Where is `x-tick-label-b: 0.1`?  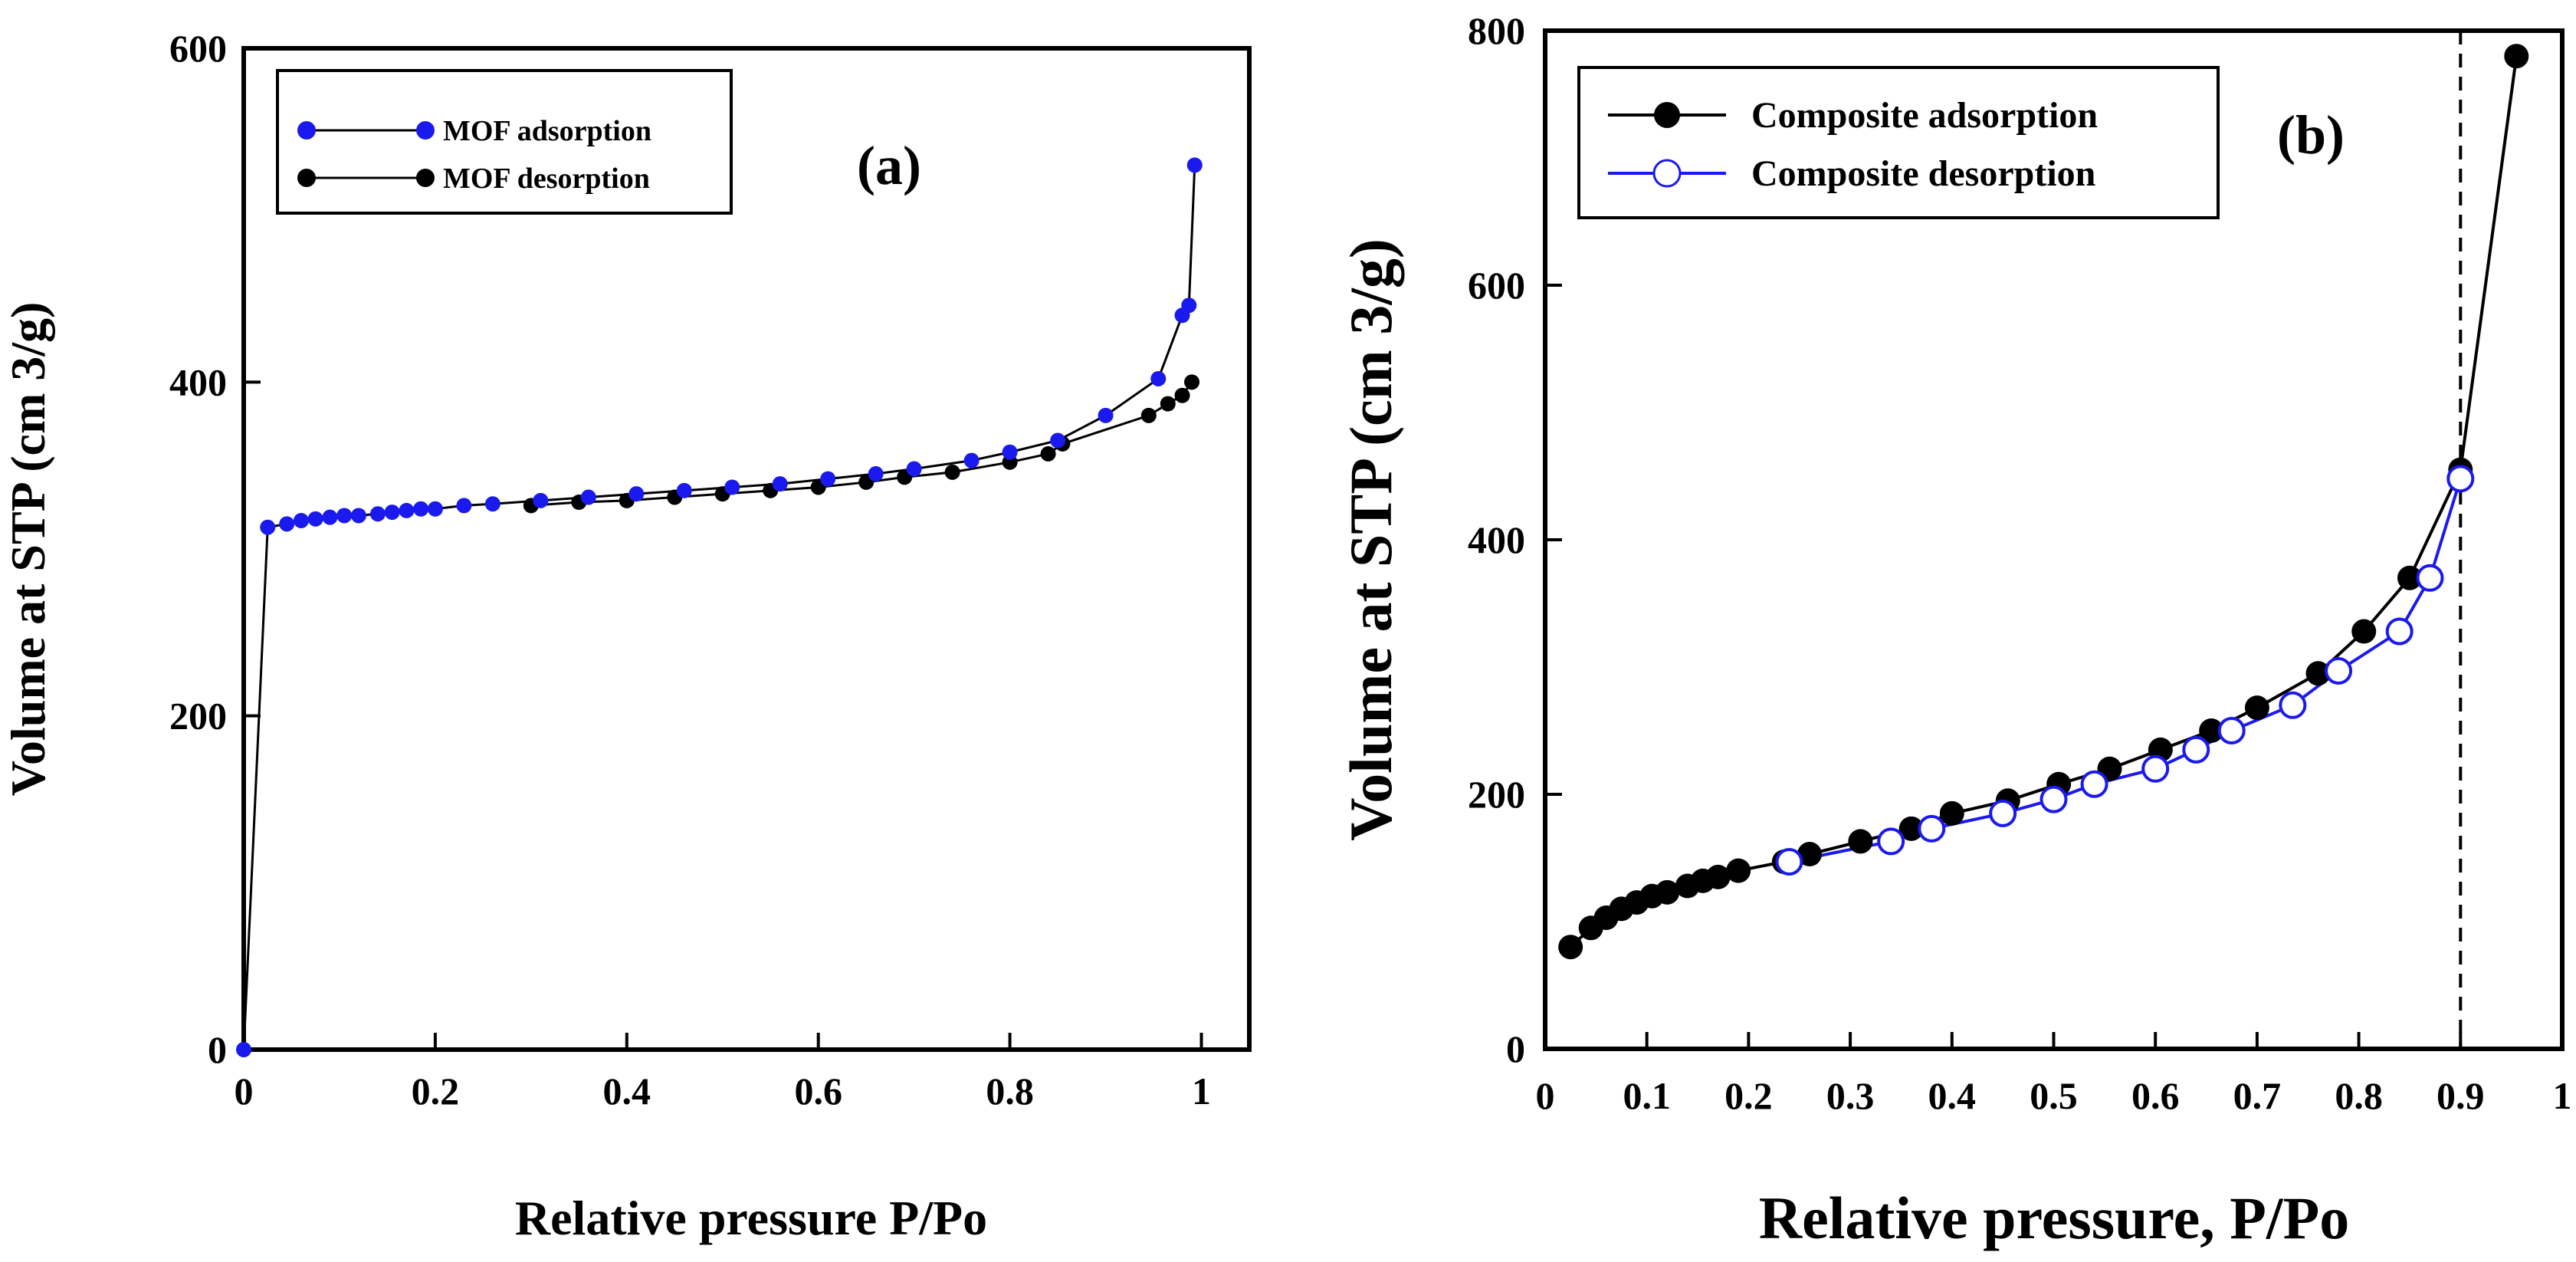
x-tick-label-b: 0.1 is located at coordinates (1647, 1095).